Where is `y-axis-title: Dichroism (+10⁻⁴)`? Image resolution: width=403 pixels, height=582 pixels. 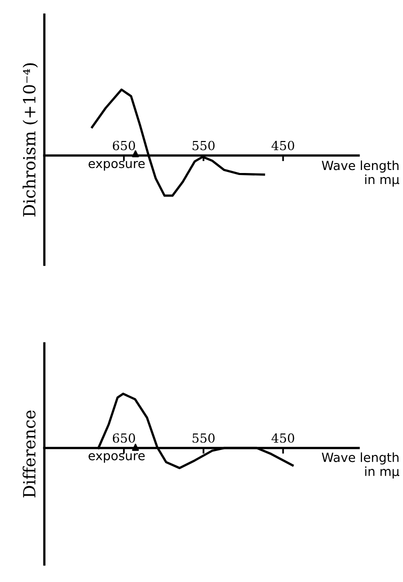
y-axis-title: Dichroism (+10⁻⁴) is located at coordinates (30, 139).